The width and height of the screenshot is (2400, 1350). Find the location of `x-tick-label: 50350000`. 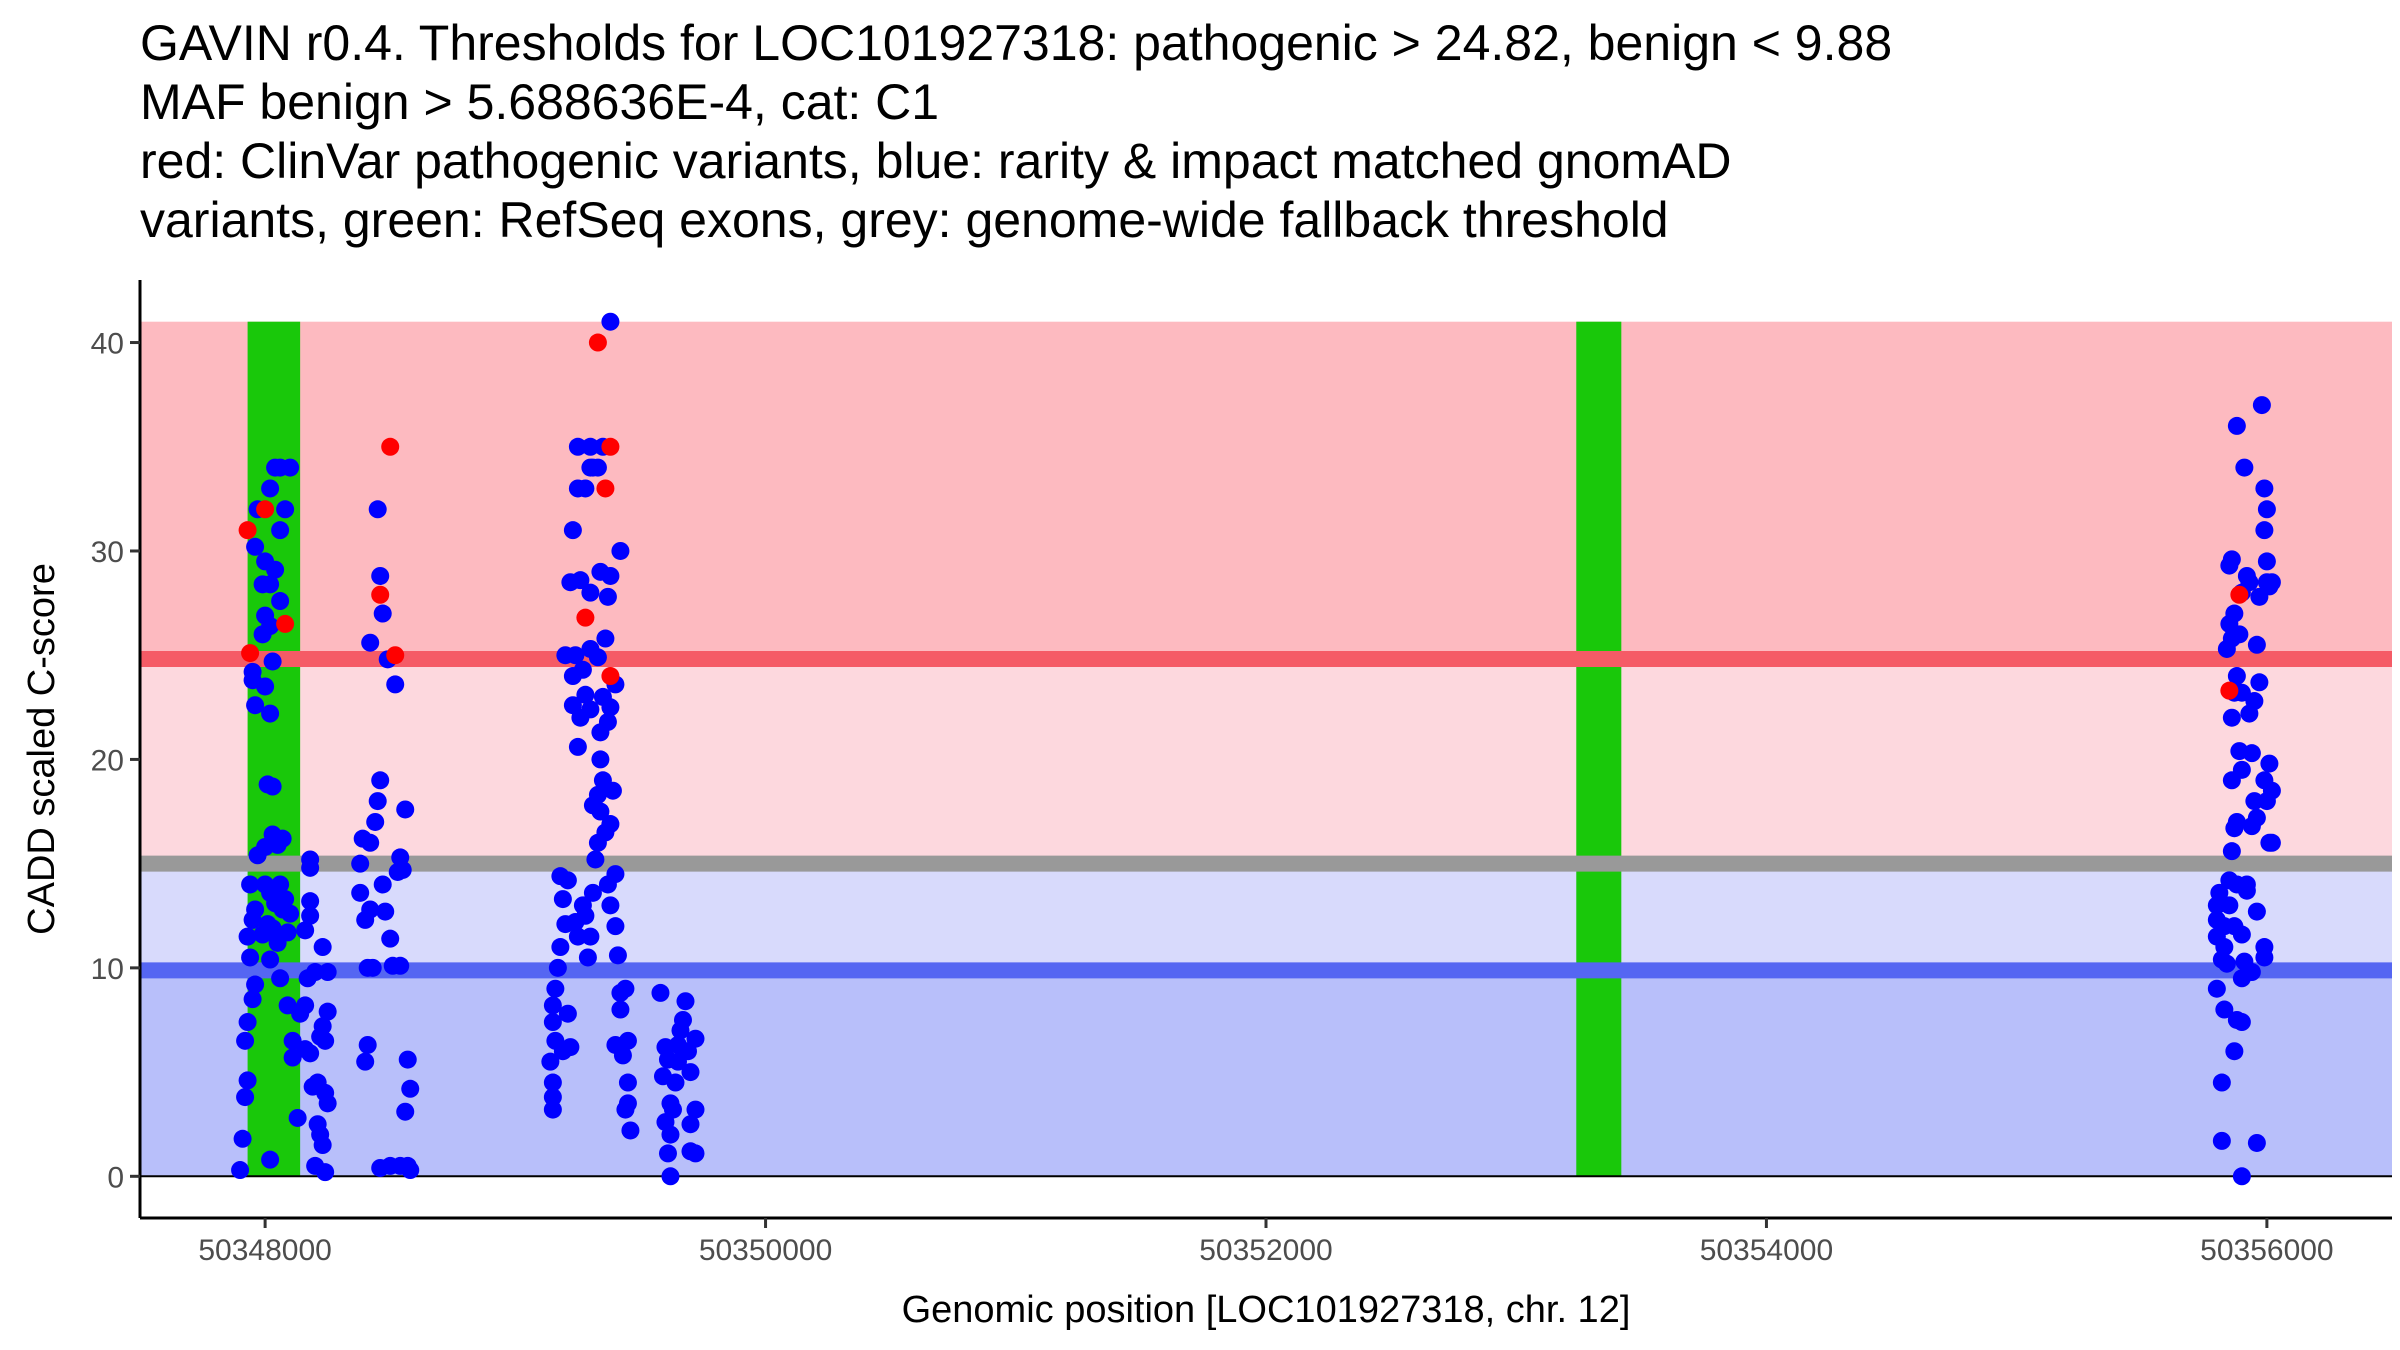

x-tick-label: 50350000 is located at coordinates (765, 1250).